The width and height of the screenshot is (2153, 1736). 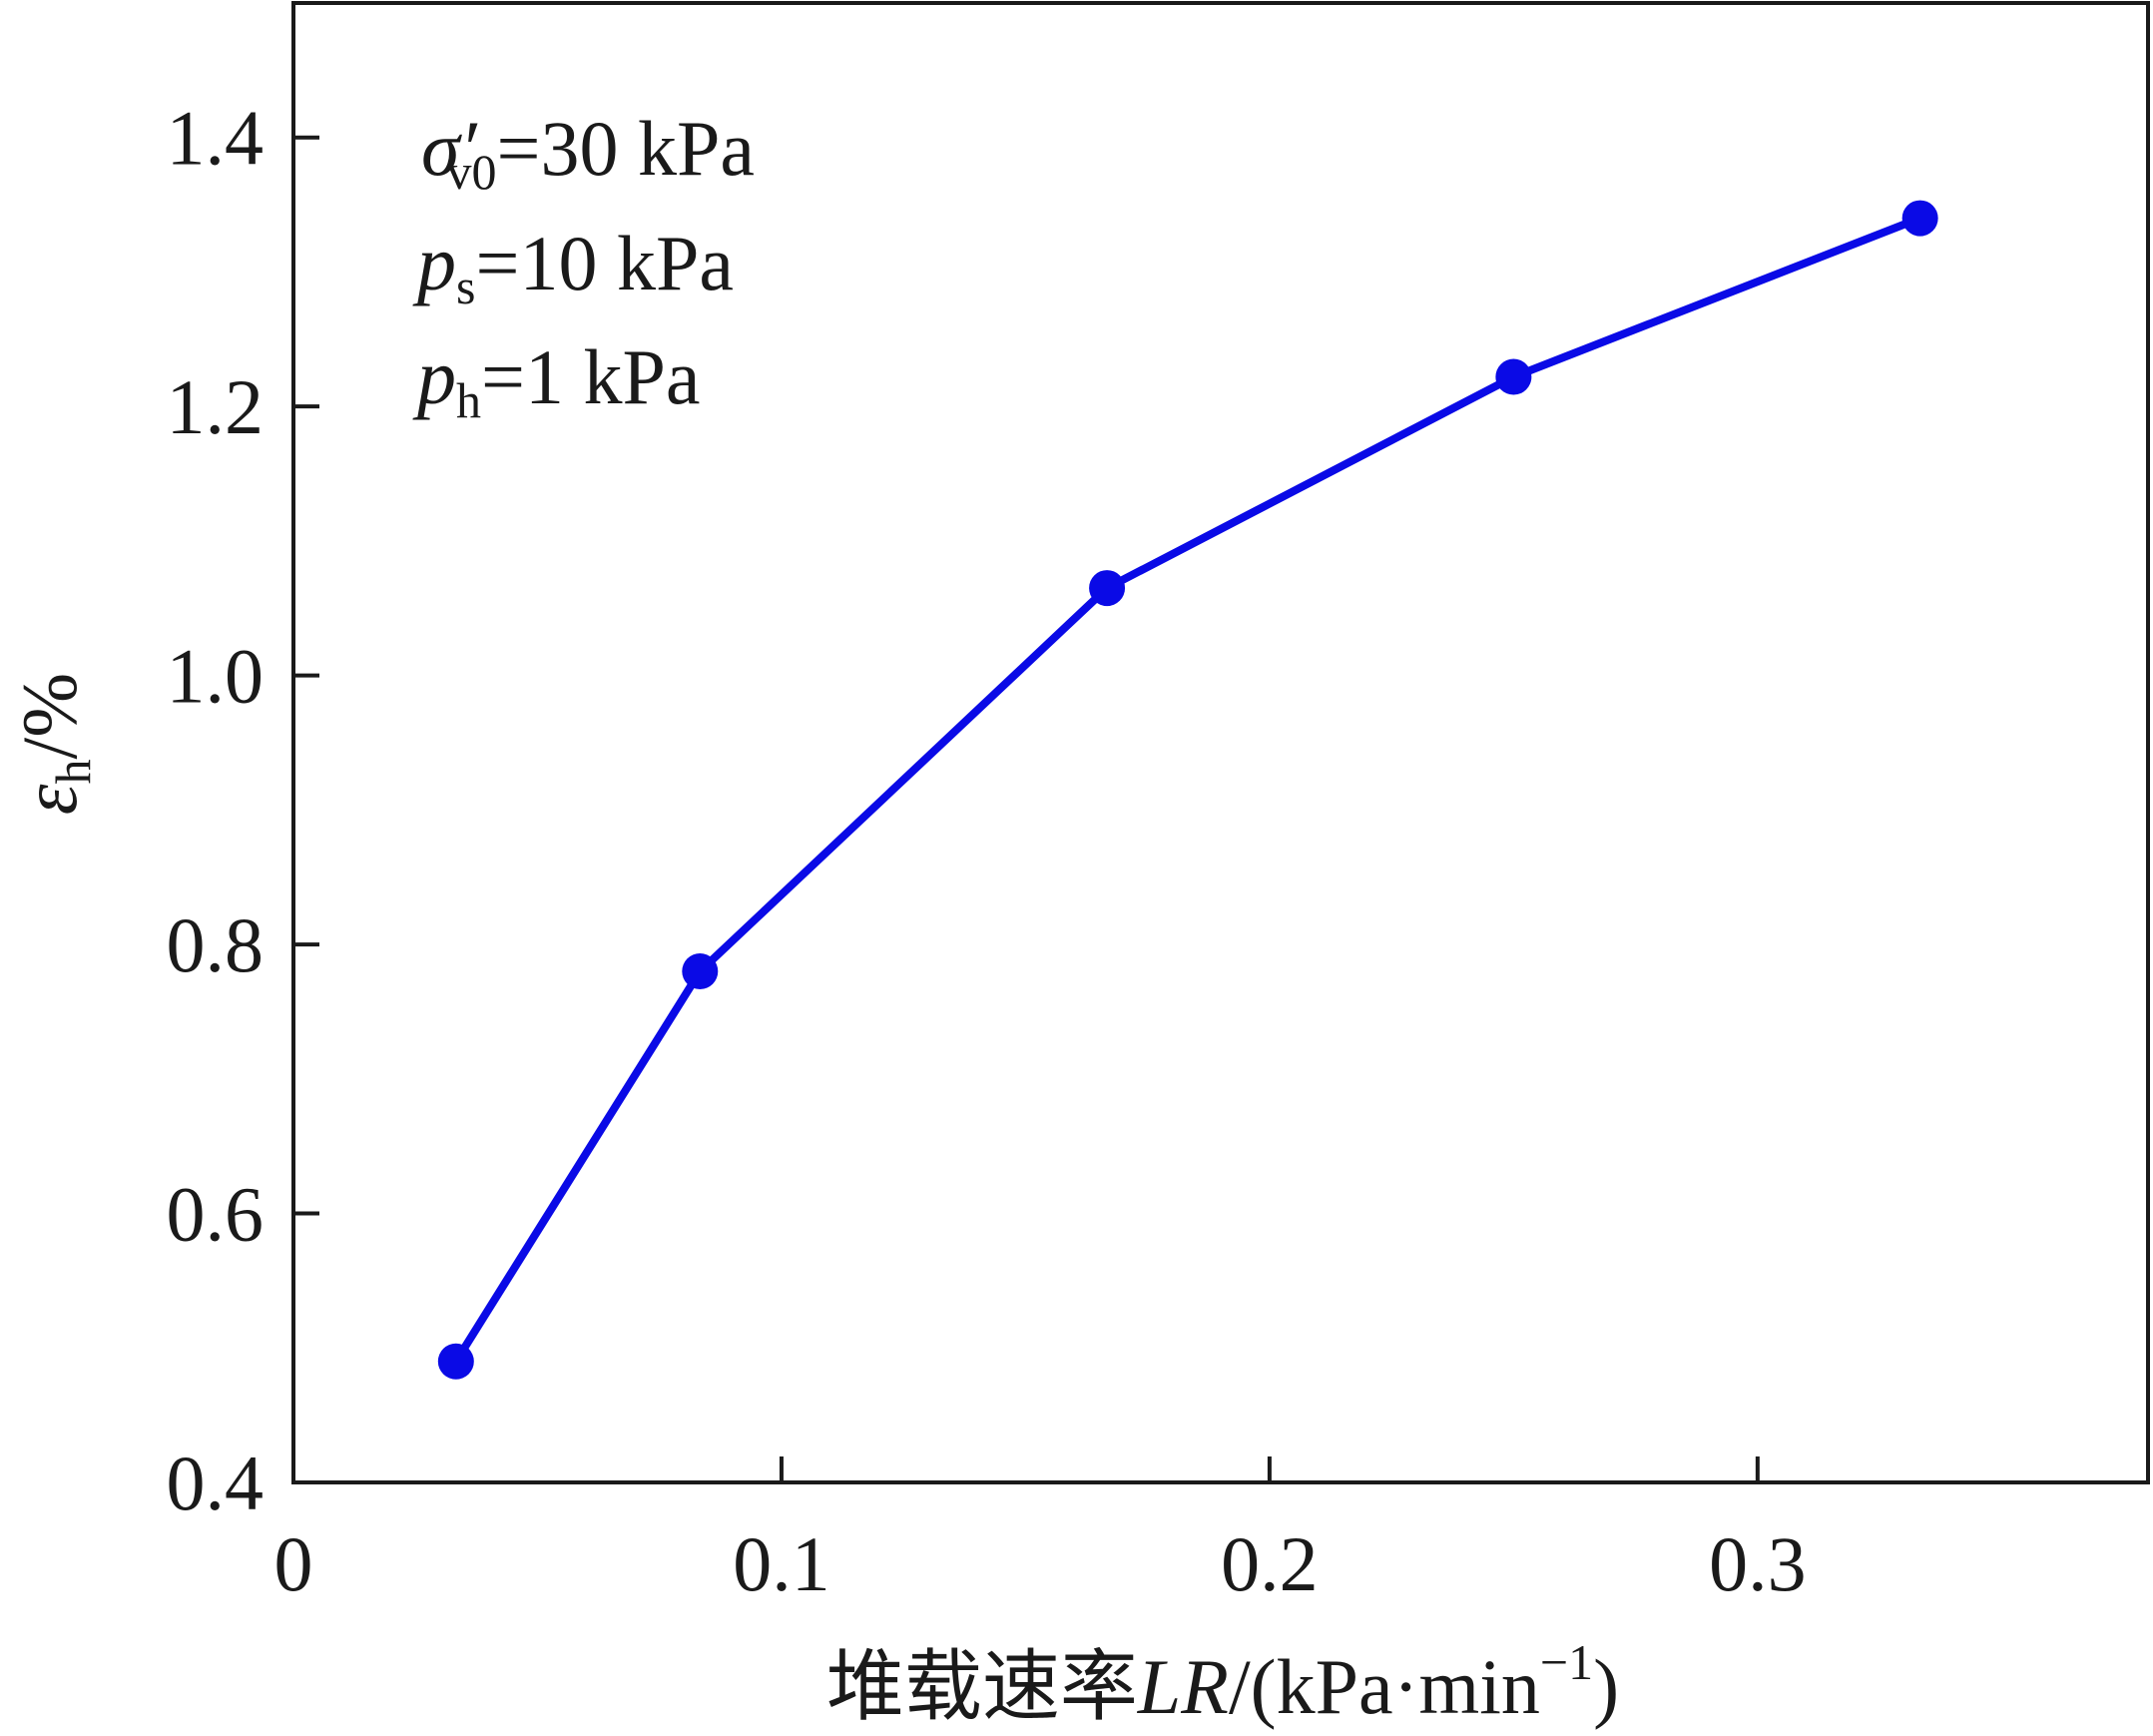 What do you see at coordinates (1270, 1563) in the screenshot?
I see `x-tick-label-2: 0.2` at bounding box center [1270, 1563].